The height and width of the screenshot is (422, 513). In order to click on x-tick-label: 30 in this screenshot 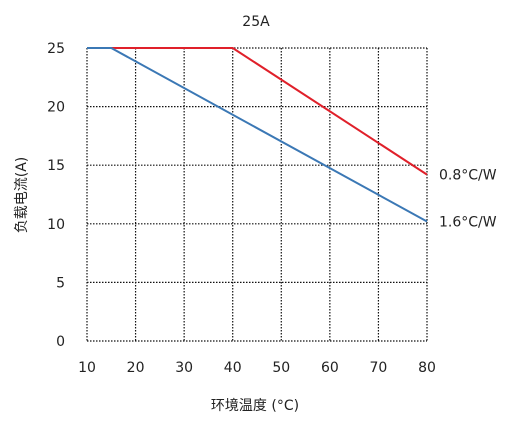, I will do `click(184, 368)`.